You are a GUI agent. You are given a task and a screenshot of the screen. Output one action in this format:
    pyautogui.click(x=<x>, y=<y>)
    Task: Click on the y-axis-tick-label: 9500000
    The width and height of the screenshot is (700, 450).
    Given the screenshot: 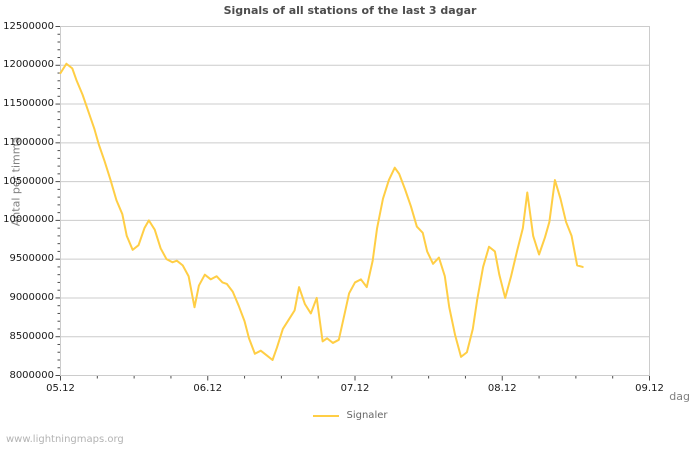 What is the action you would take?
    pyautogui.click(x=31, y=259)
    